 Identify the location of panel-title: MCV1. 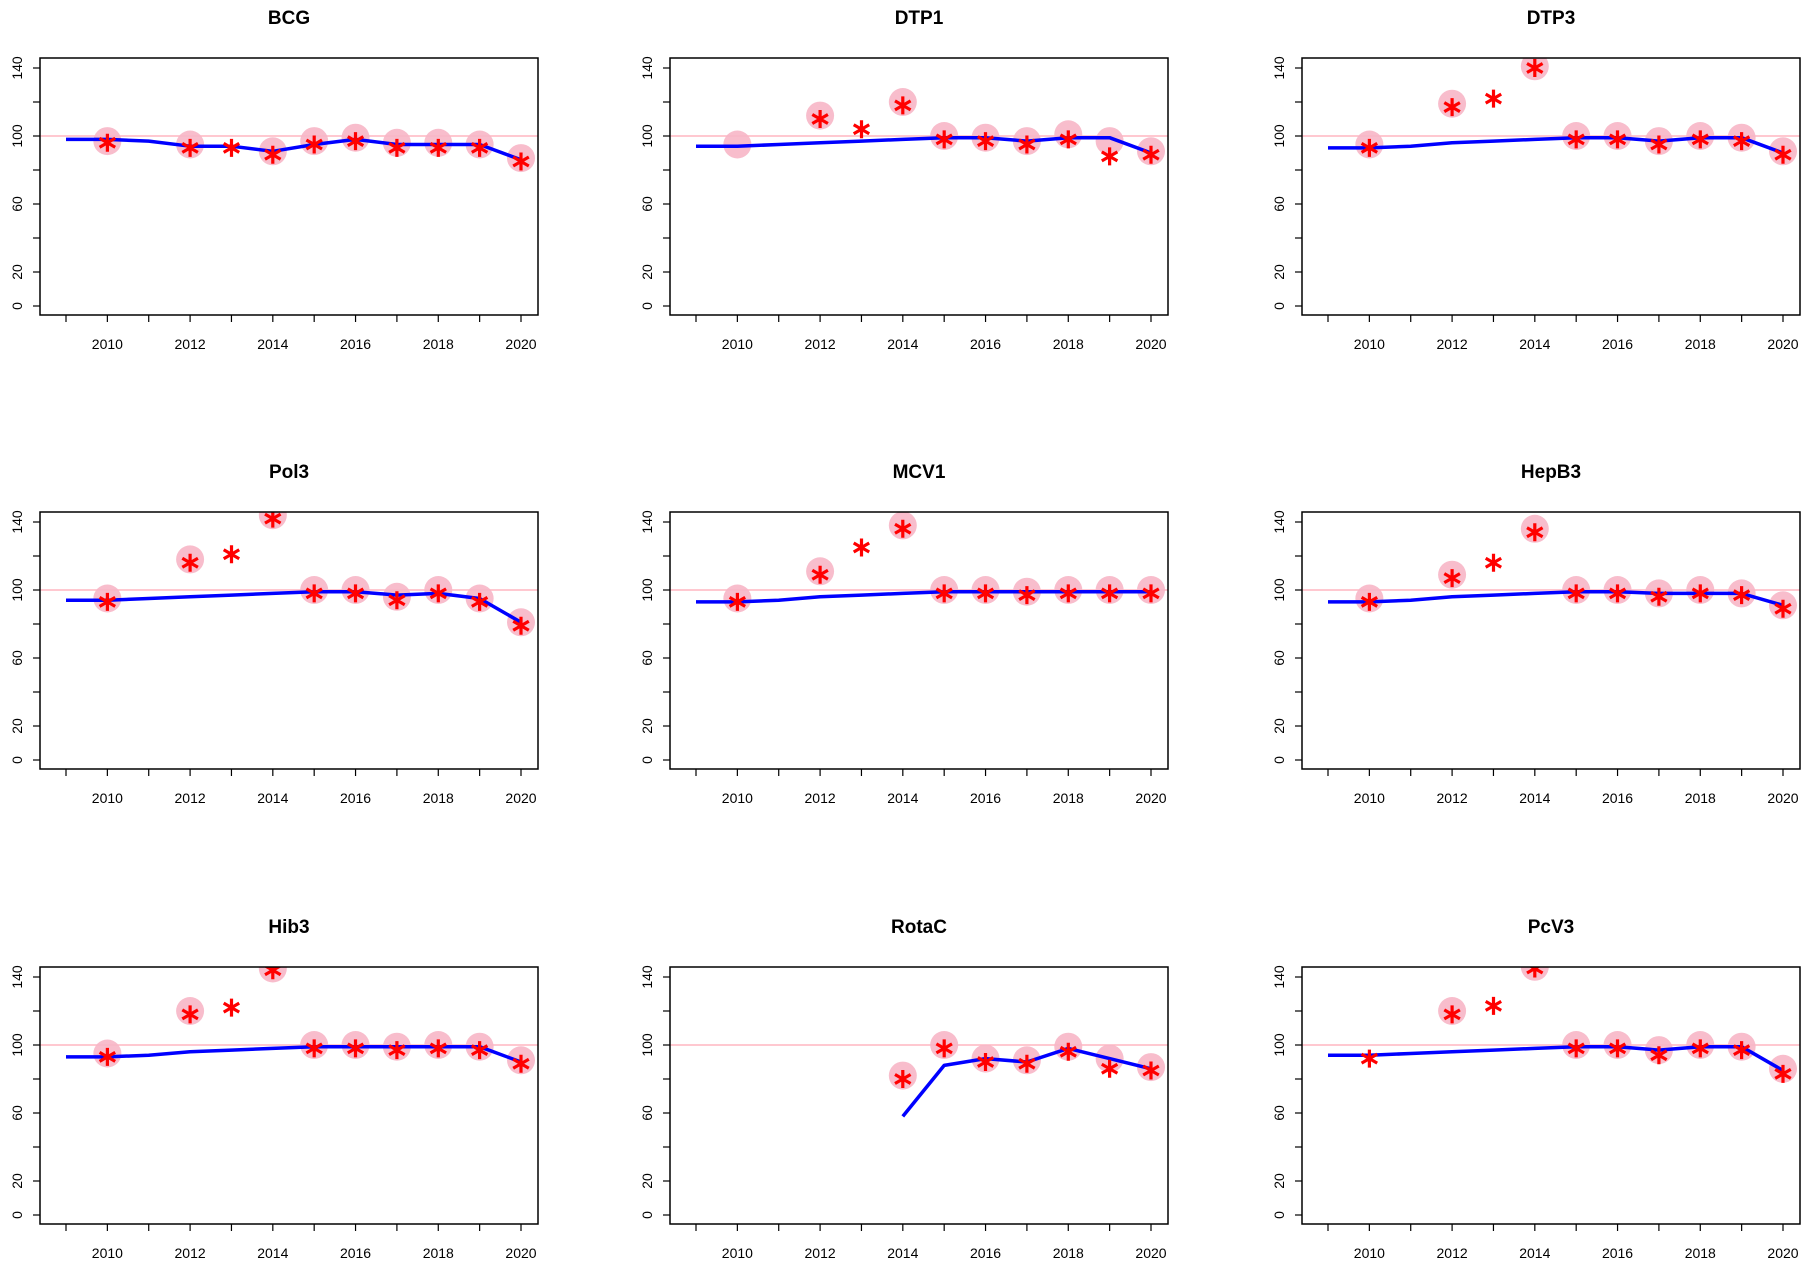
(919, 472).